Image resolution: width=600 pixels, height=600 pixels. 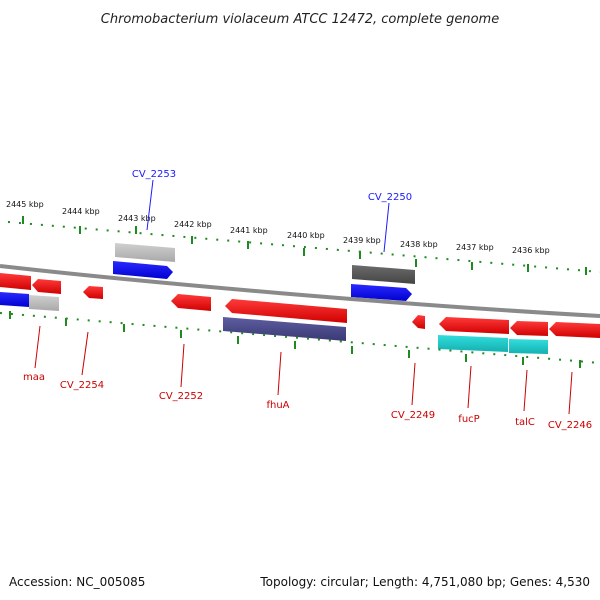 I want to click on gene-cv2250, so click(x=381, y=292).